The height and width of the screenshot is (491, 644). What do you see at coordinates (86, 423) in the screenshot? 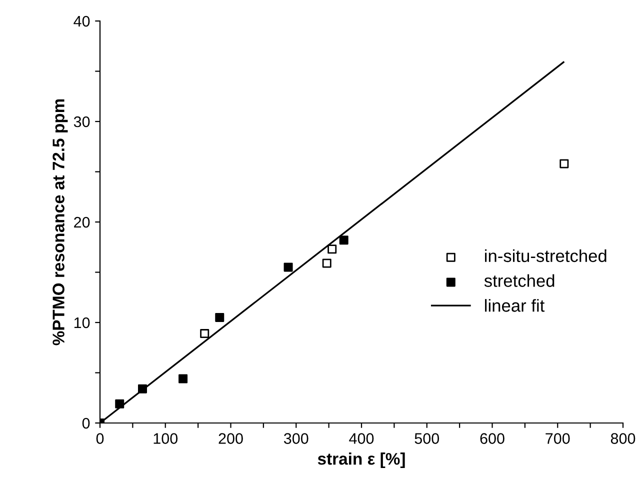
I see `y-tick-label: 0` at bounding box center [86, 423].